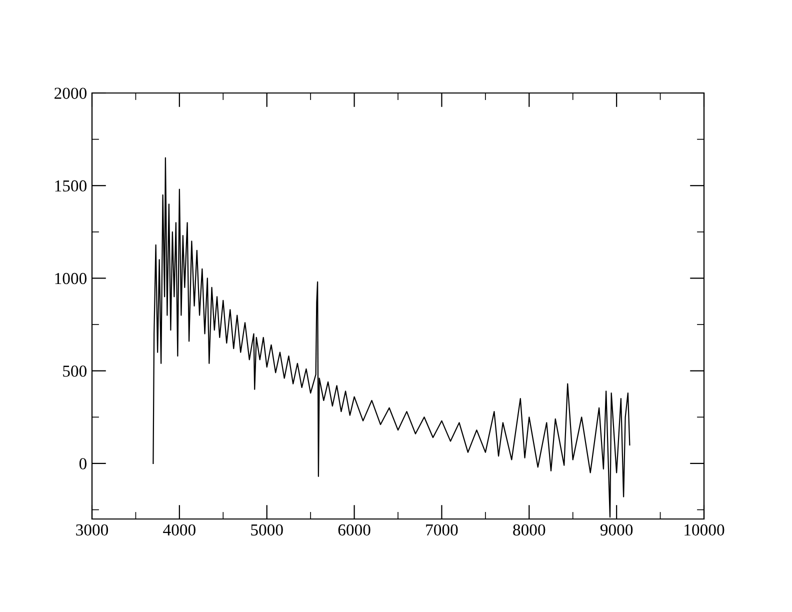 The width and height of the screenshot is (792, 612). I want to click on y-tick-label: 1500, so click(71, 186).